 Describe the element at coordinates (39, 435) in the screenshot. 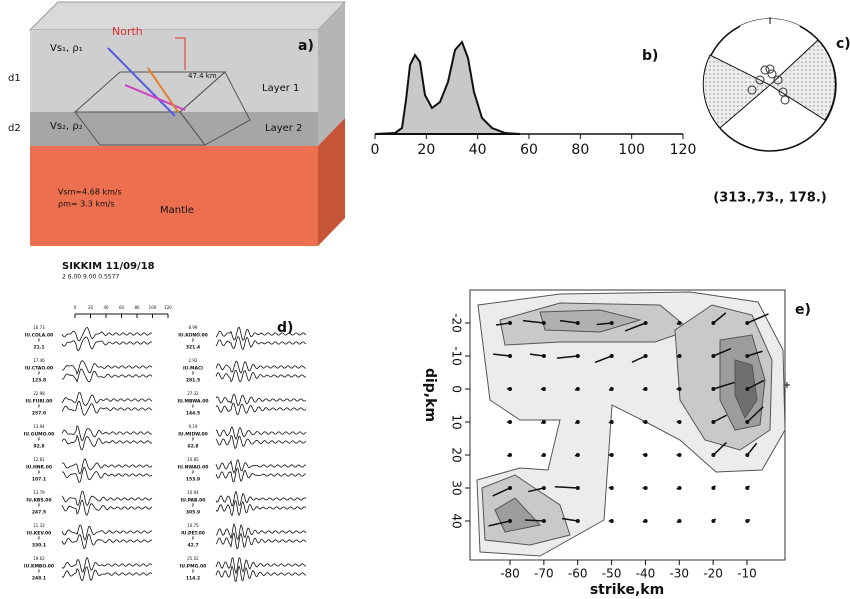

I see `station-name: IU.GUMO.00` at that location.